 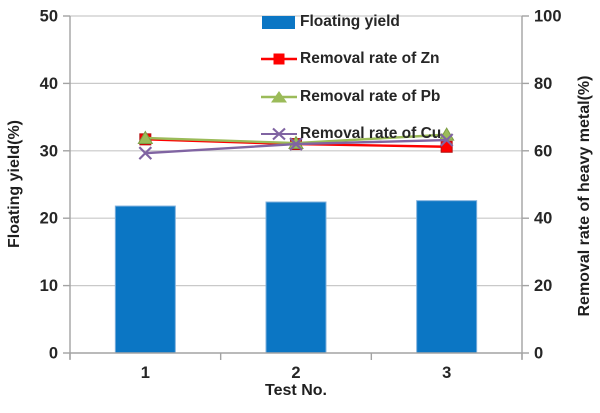 What do you see at coordinates (538, 354) in the screenshot?
I see `right-axis-tick-label: 0` at bounding box center [538, 354].